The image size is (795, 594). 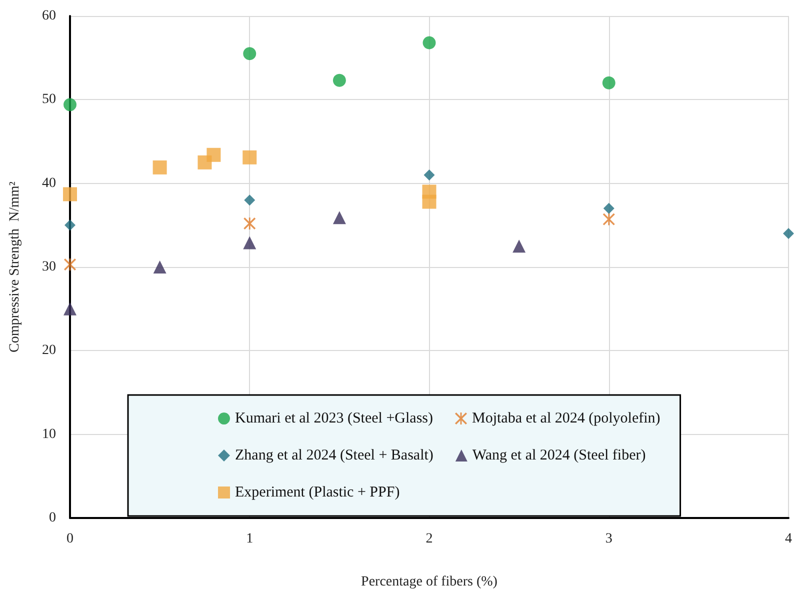 What do you see at coordinates (49, 100) in the screenshot?
I see `y-tick-label: 50` at bounding box center [49, 100].